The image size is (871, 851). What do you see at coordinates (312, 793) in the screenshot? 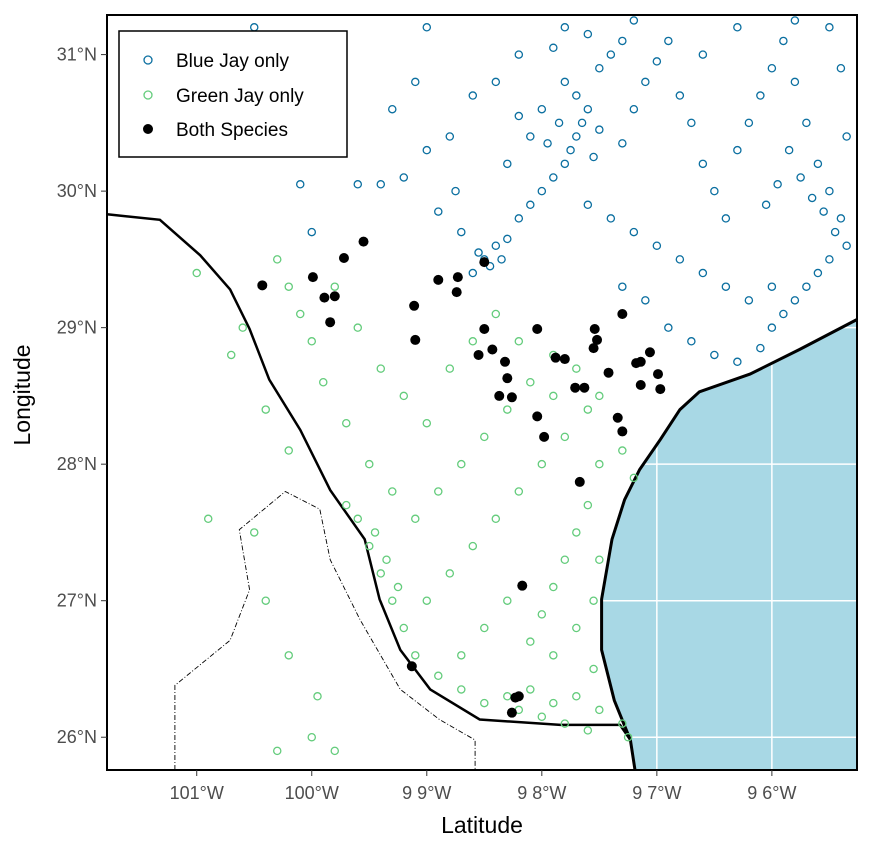
I see `x-tick-label: 100°W` at bounding box center [312, 793].